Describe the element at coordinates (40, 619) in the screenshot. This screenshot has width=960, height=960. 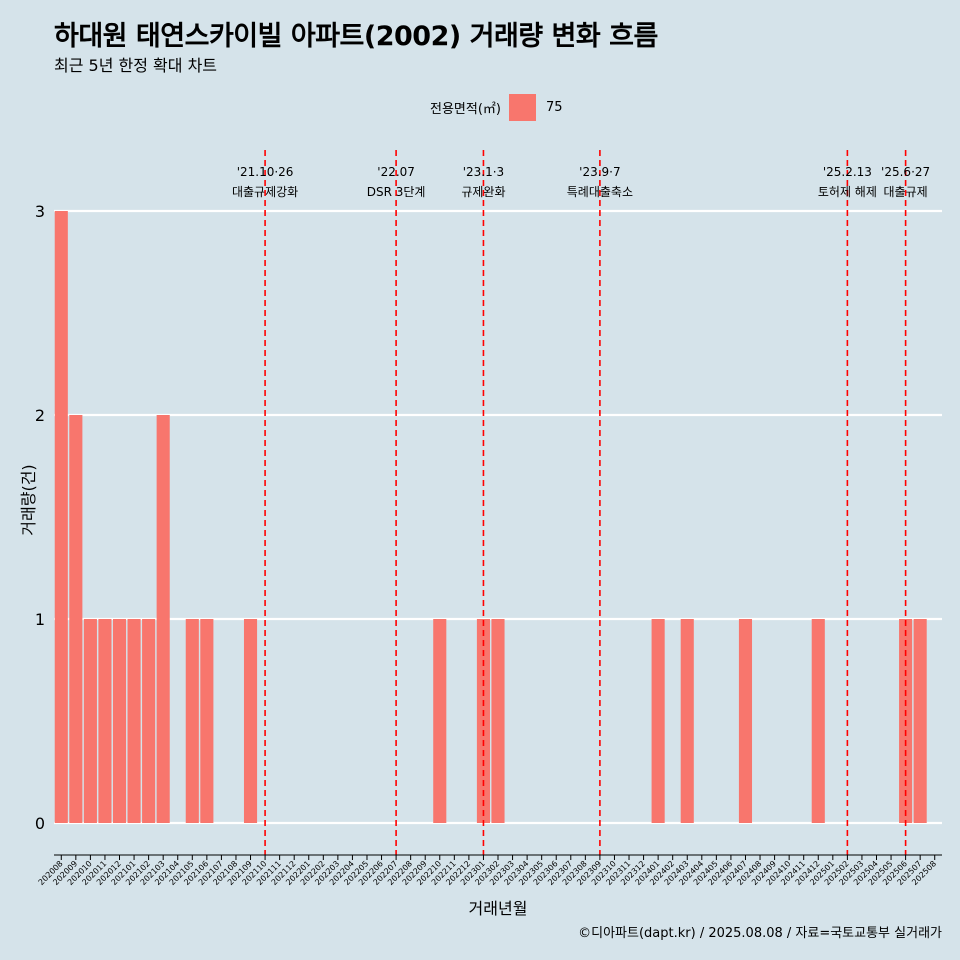
I see `y-tick-label: 1` at that location.